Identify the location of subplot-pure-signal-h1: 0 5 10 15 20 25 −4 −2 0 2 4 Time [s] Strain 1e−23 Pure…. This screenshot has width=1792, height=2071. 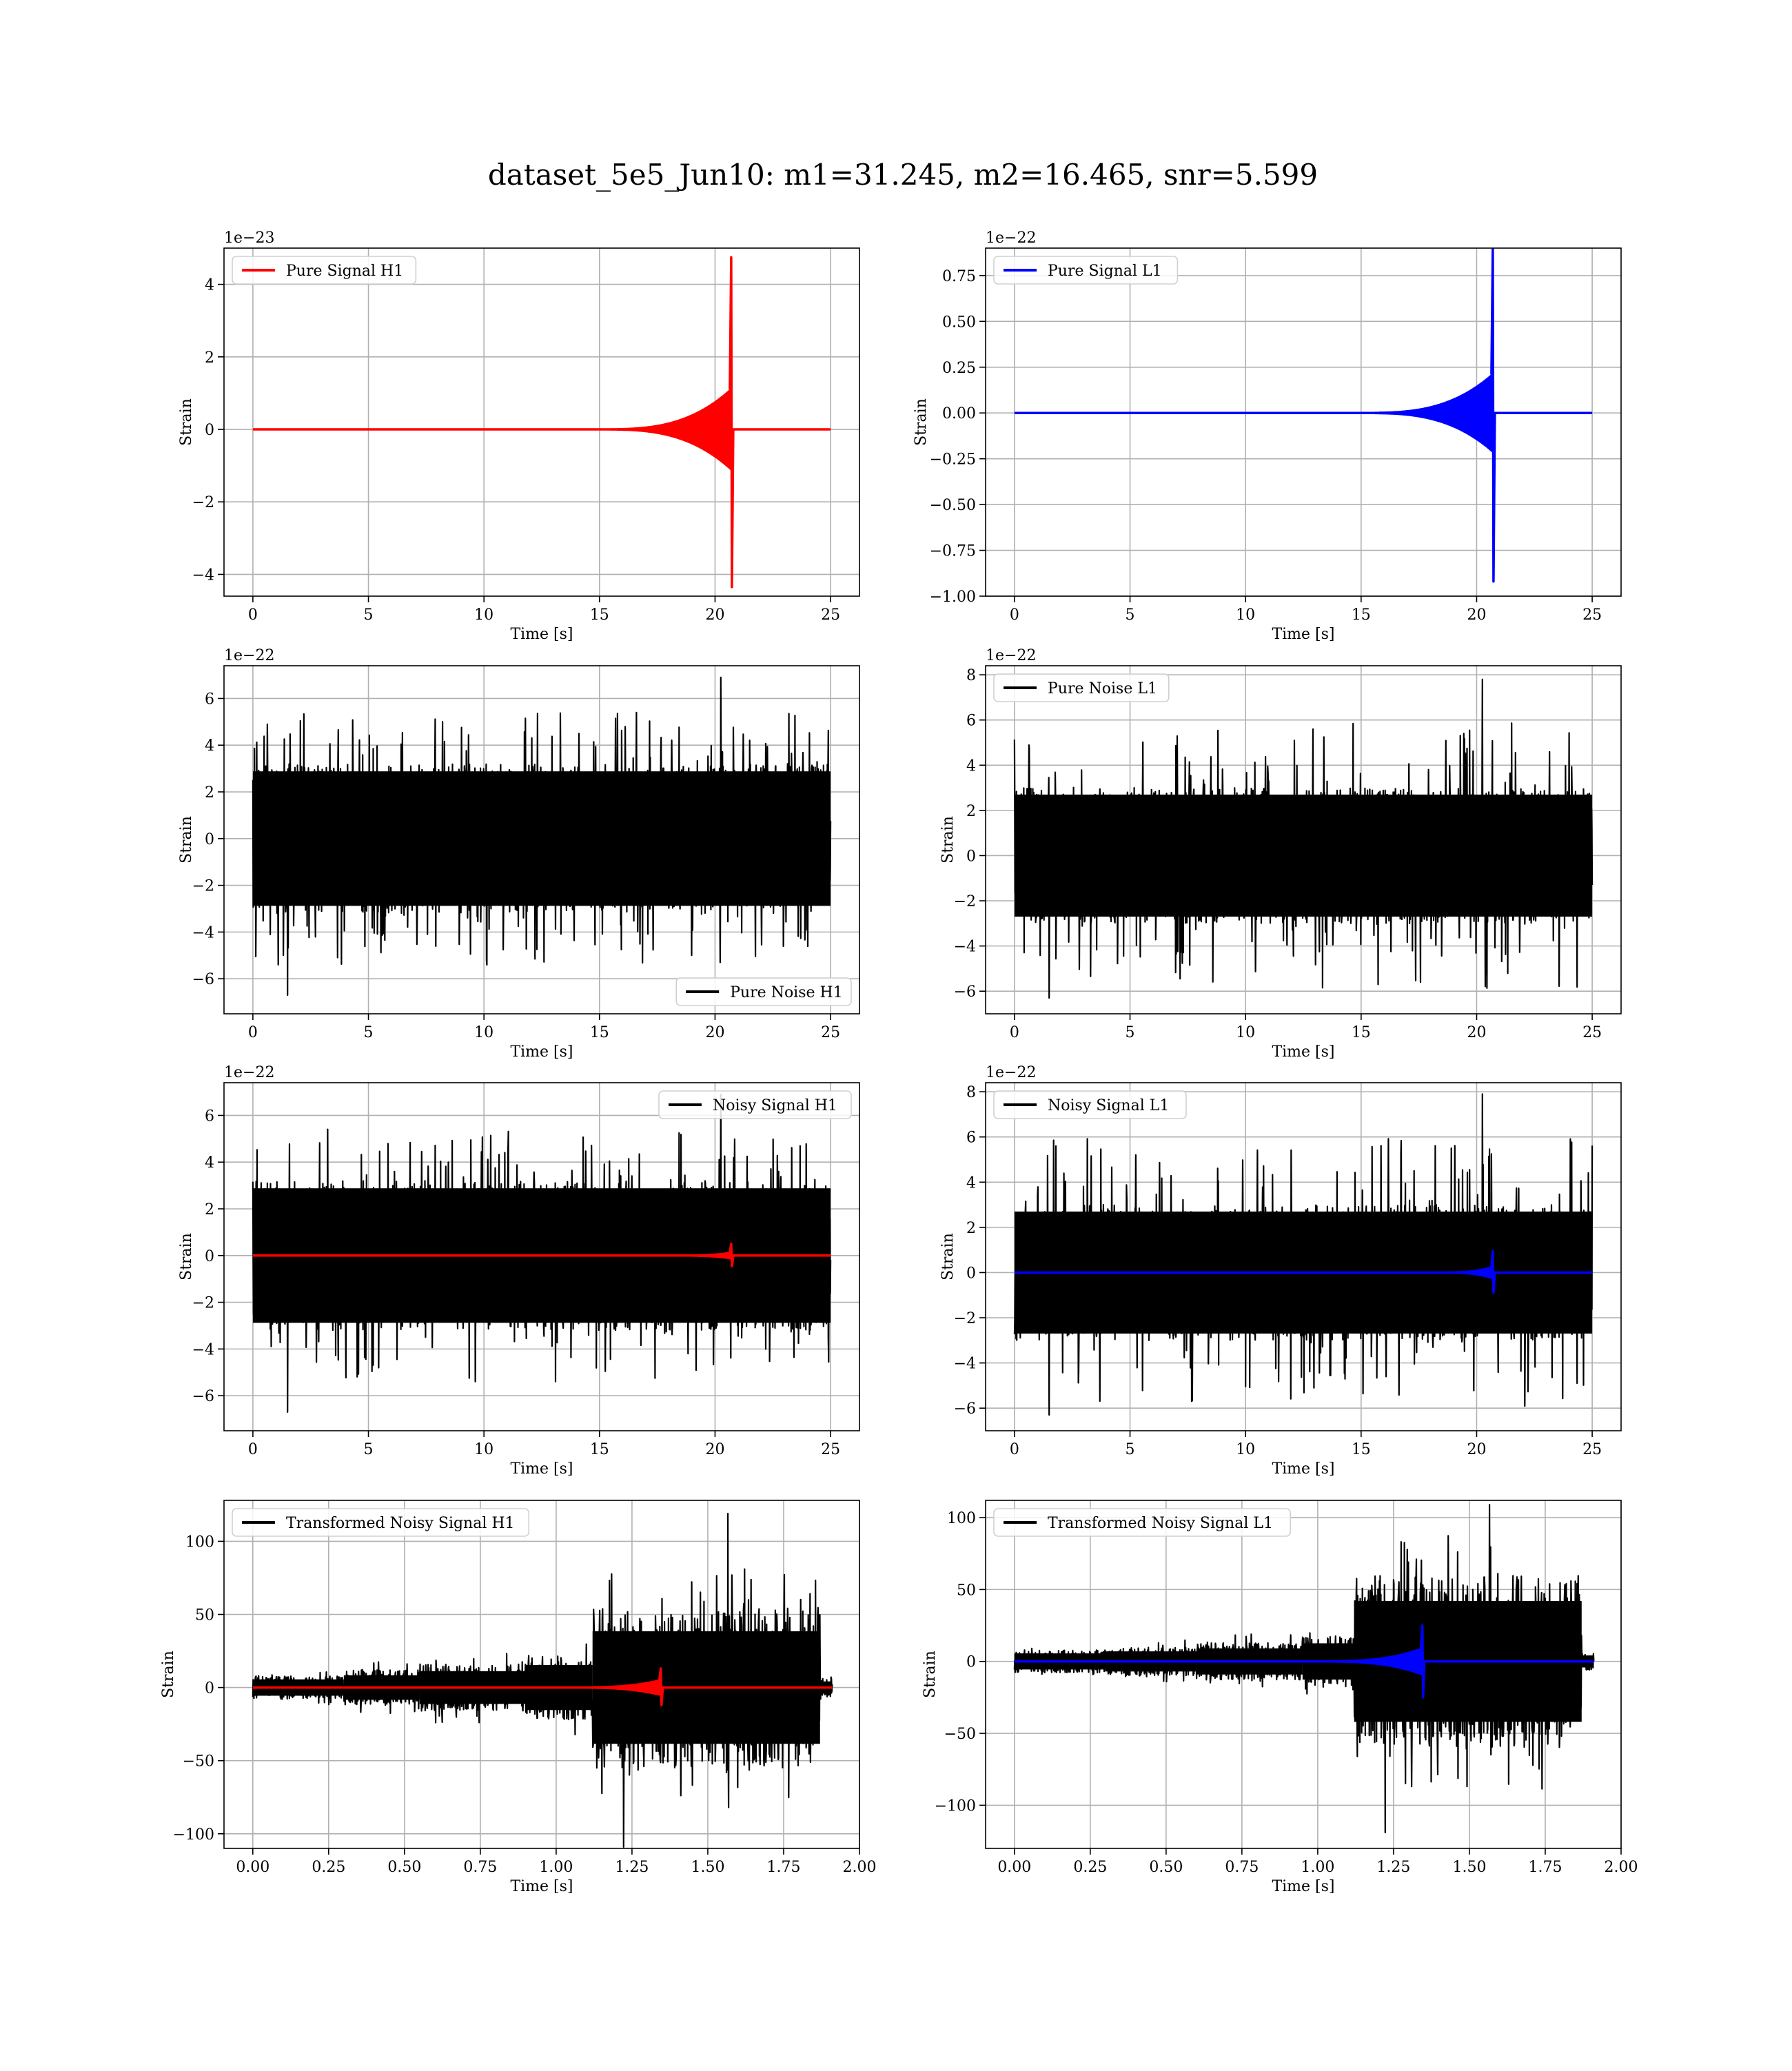
(519, 436).